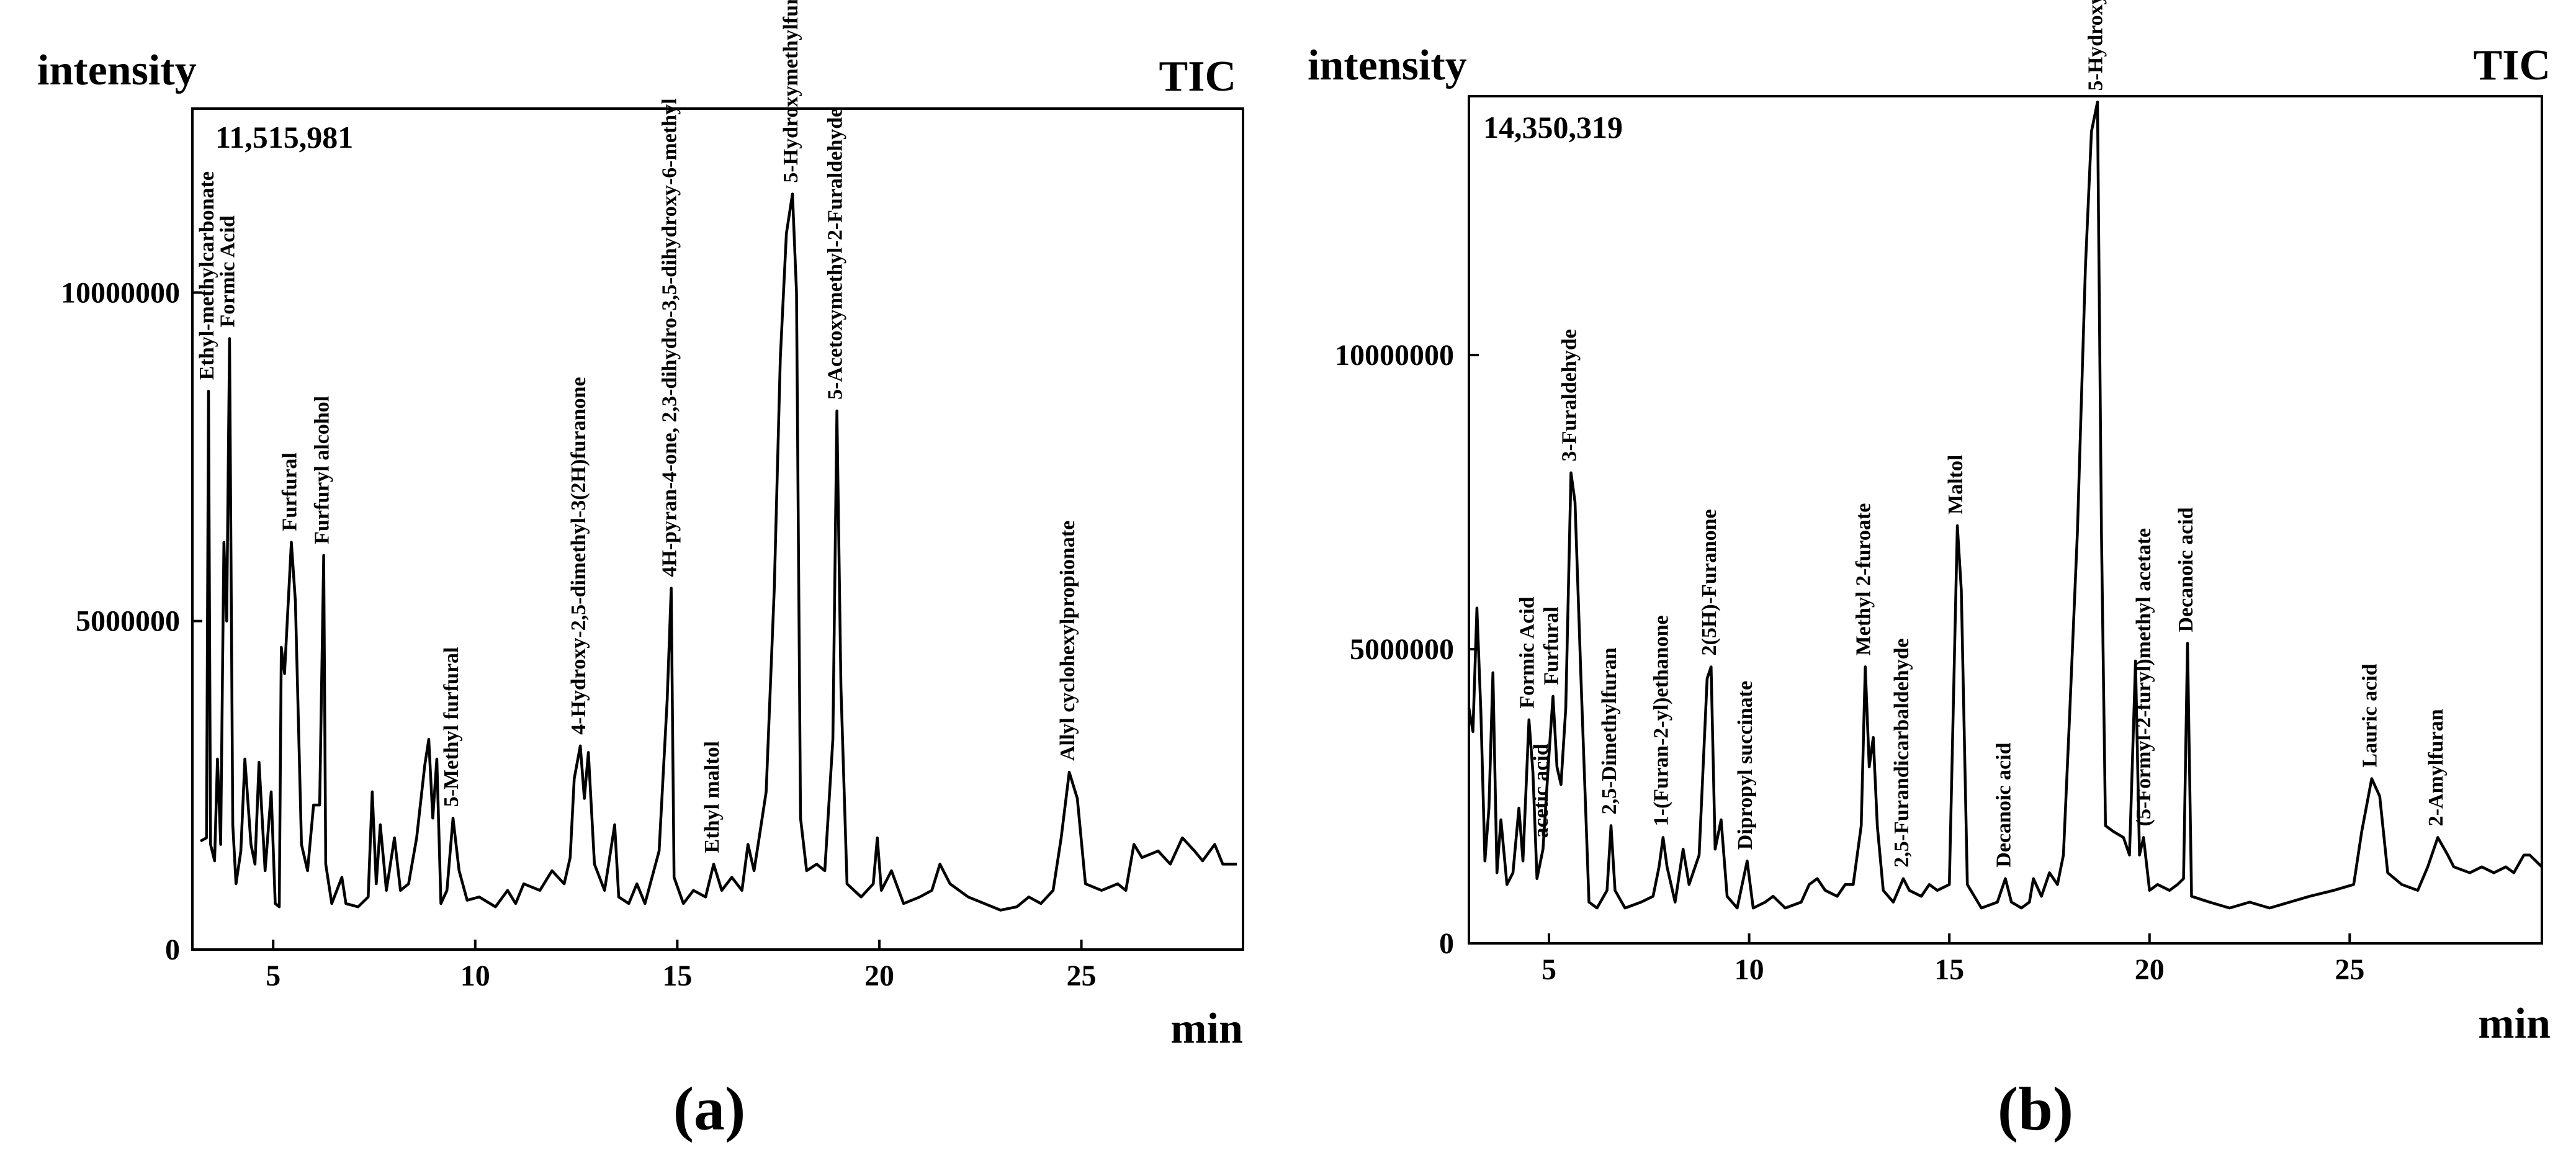  Describe the element at coordinates (1661, 720) in the screenshot. I see `peak-label: 1-(Furan-2-yl)ethanone` at that location.